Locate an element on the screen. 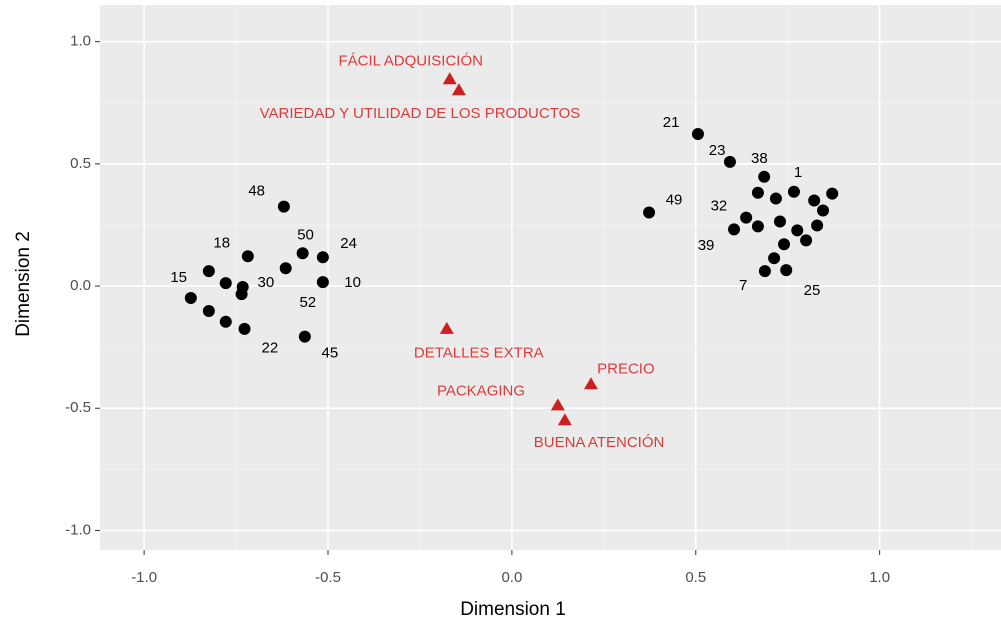 This screenshot has height=628, width=1001. x-tick-label: -1.0 is located at coordinates (144, 577).